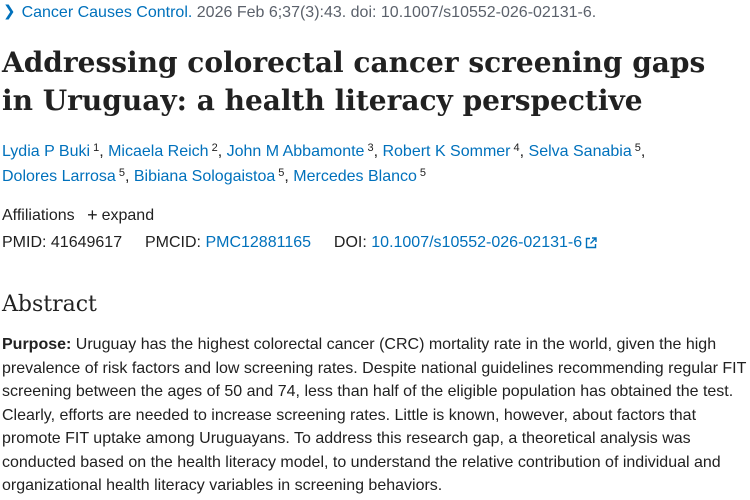  I want to click on affiliation-ref: 1, so click(96, 148).